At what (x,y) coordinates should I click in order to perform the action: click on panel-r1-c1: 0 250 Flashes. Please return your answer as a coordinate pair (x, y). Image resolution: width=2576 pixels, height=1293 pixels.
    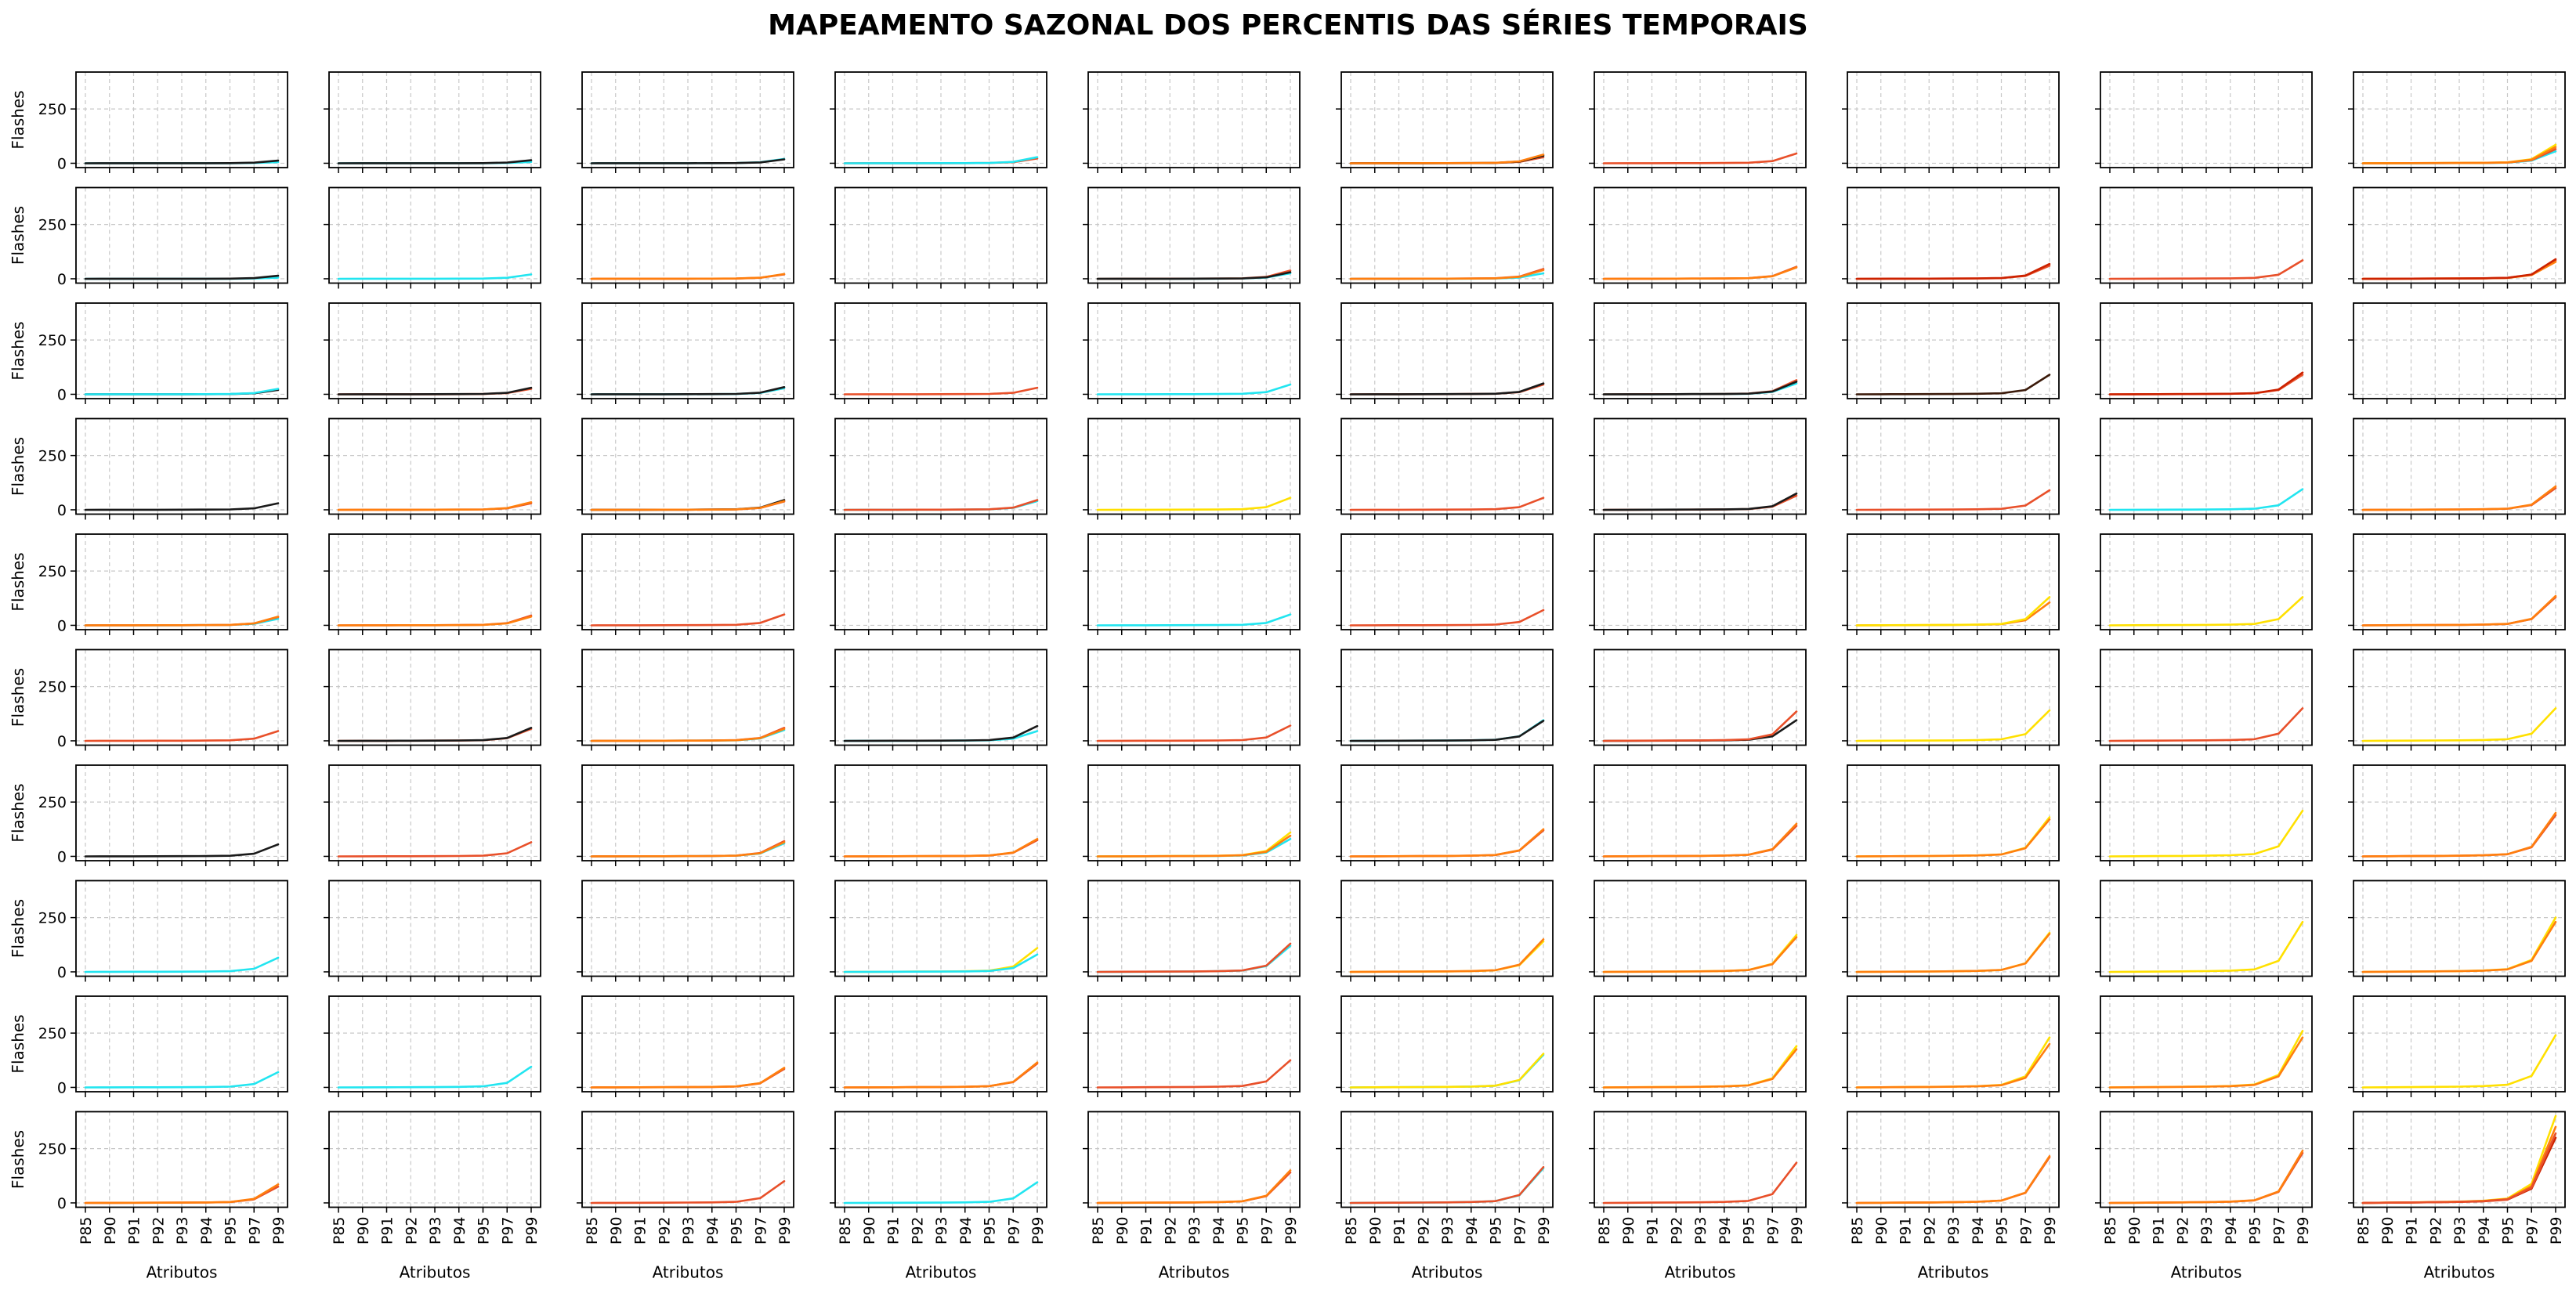
    Looking at the image, I should click on (149, 122).